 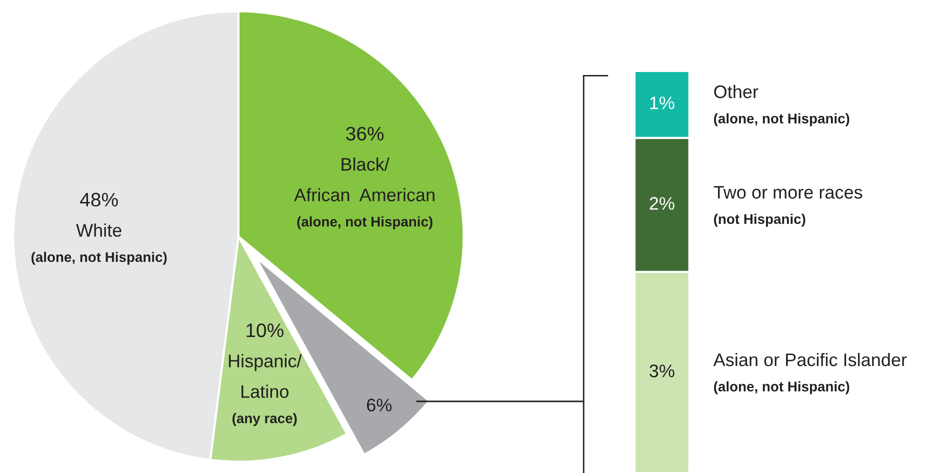 I want to click on data-label: 36%, so click(x=365, y=133).